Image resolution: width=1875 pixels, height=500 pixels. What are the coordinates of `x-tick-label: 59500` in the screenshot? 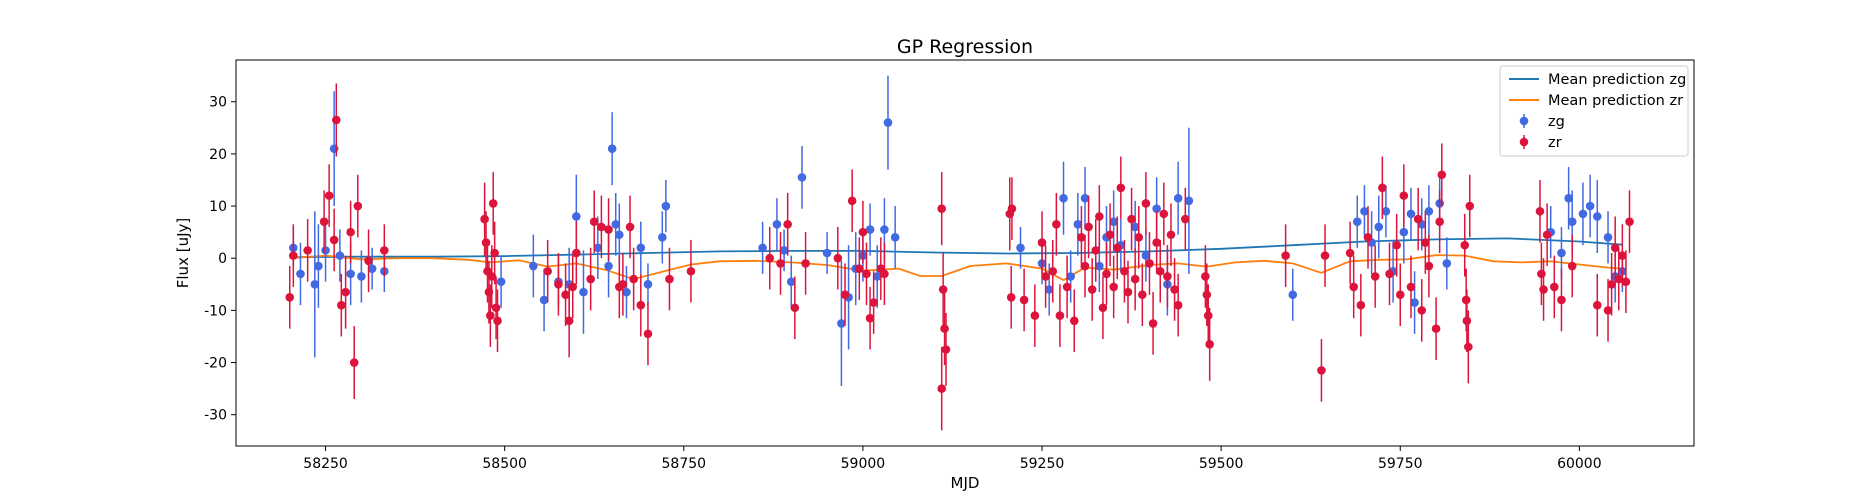 It's located at (1221, 464).